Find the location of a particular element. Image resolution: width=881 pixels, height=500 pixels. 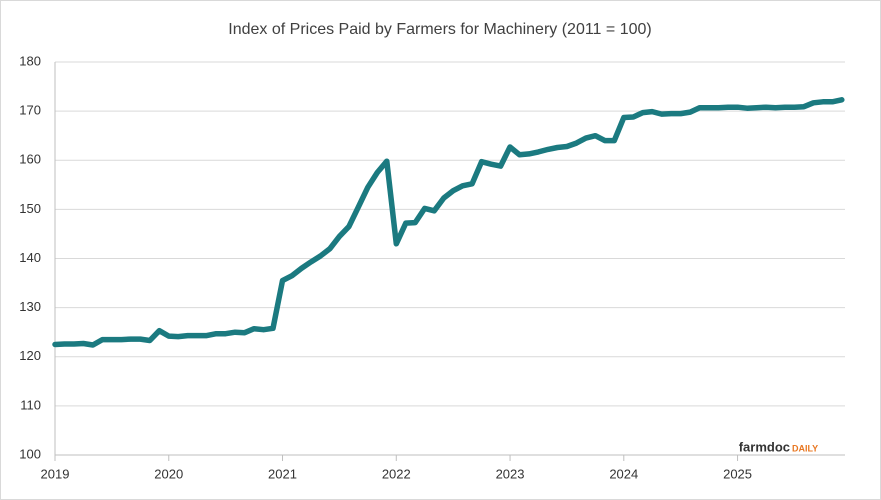

x-tick-label: 2023 is located at coordinates (510, 473).